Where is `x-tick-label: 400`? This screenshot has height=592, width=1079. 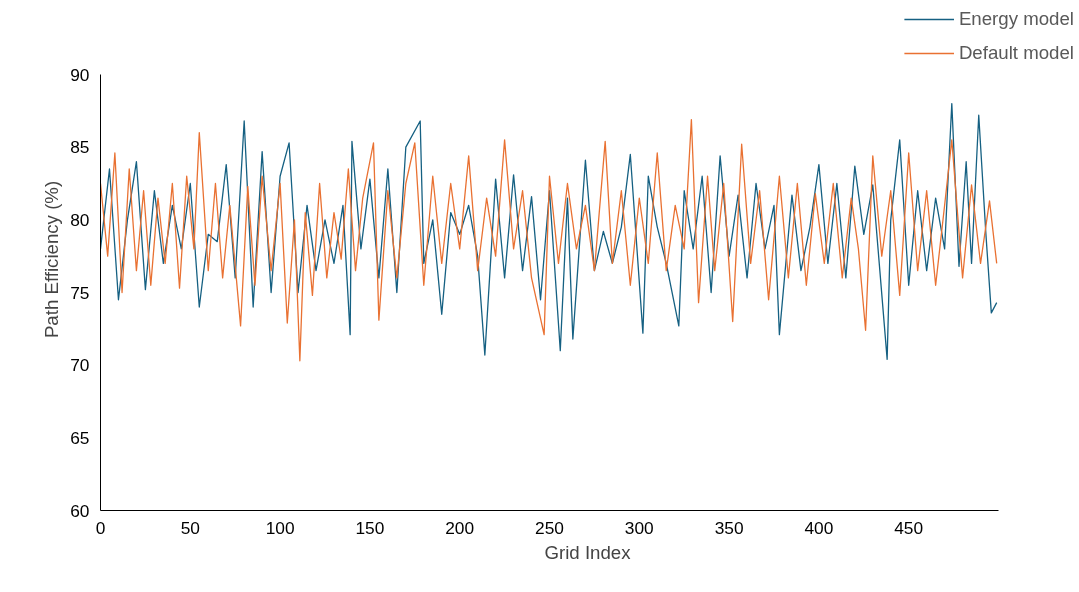
x-tick-label: 400 is located at coordinates (819, 527).